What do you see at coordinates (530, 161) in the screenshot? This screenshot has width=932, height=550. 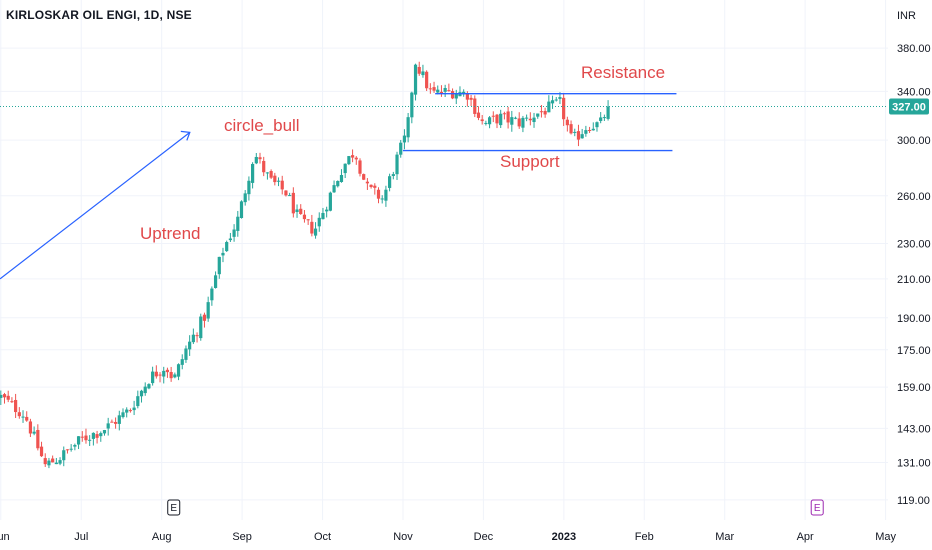 I see `annotation-support: Support` at bounding box center [530, 161].